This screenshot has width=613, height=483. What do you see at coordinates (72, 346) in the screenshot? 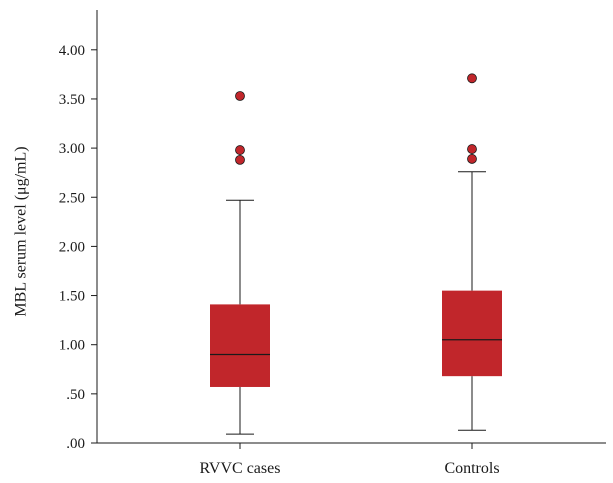
I see `y-tick-label: 1.00` at bounding box center [72, 346].